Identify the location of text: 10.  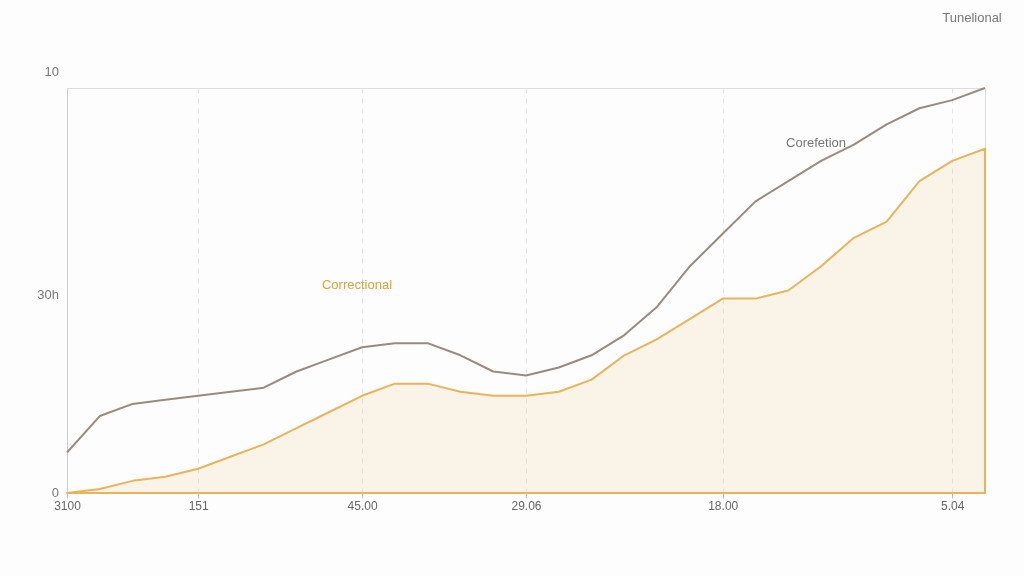
(51, 71).